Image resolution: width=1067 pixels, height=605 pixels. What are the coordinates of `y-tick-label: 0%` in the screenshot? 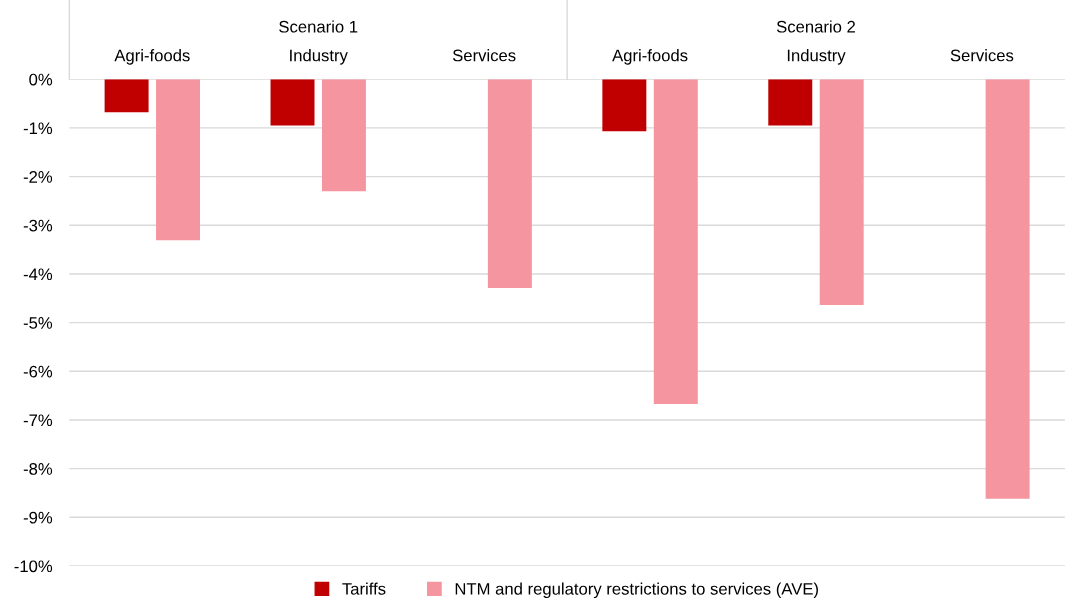 It's located at (41, 79).